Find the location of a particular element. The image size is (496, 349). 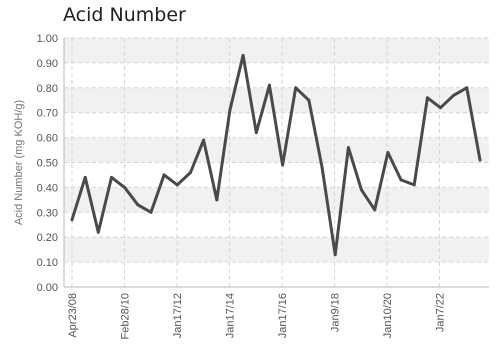

y-axis-label: Acid Number (mg KOH/g) is located at coordinates (19, 162).